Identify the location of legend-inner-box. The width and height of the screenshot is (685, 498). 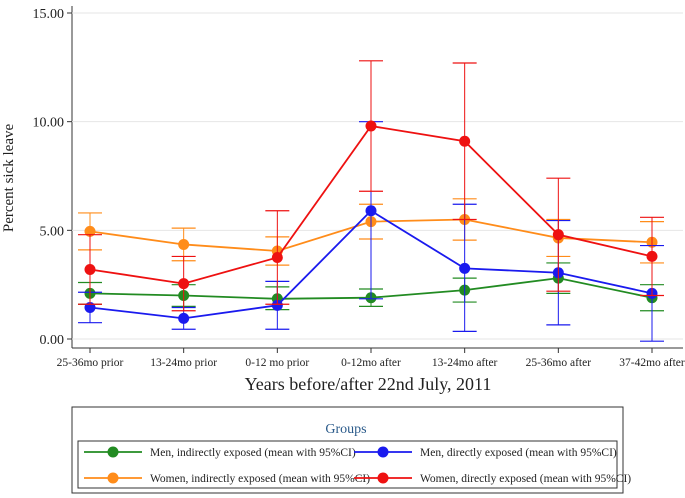
(347, 464).